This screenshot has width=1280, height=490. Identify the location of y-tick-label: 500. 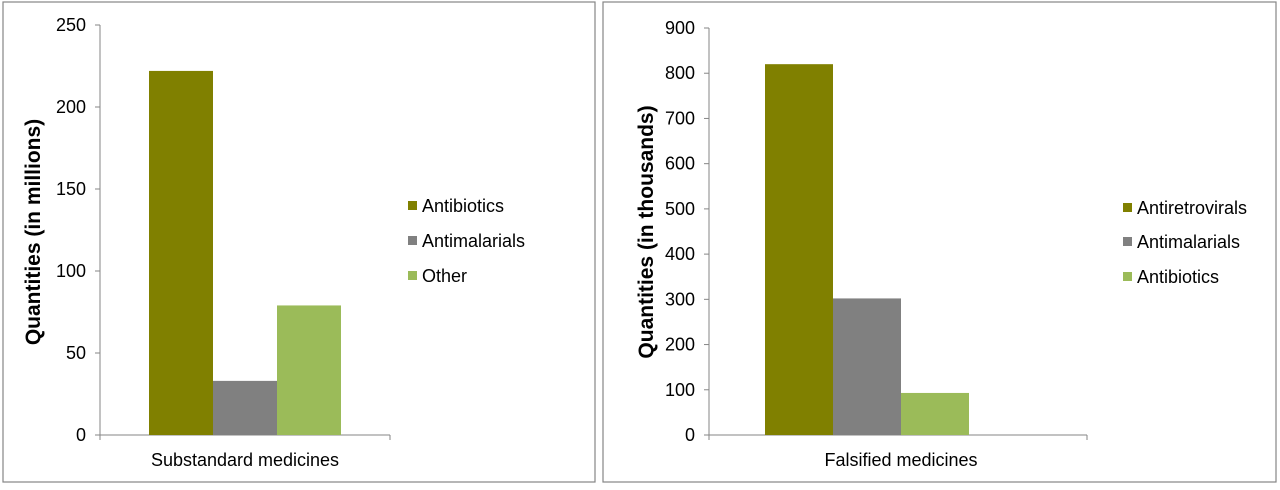
(680, 209).